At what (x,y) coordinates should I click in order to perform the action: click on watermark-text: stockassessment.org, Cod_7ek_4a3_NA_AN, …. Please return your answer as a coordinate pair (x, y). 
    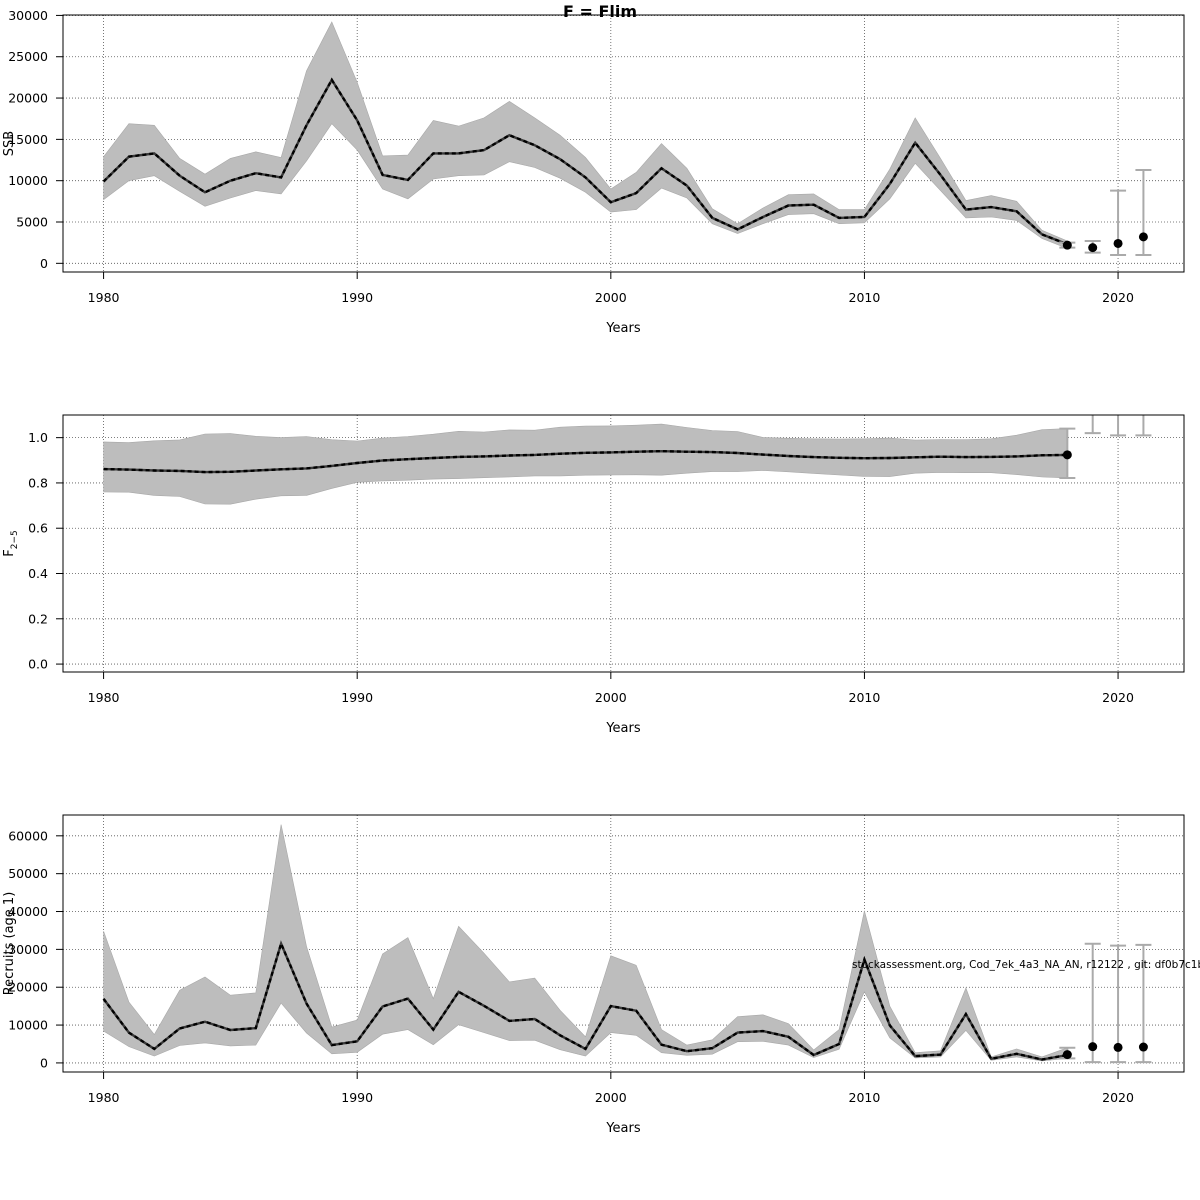
    Looking at the image, I should click on (1026, 965).